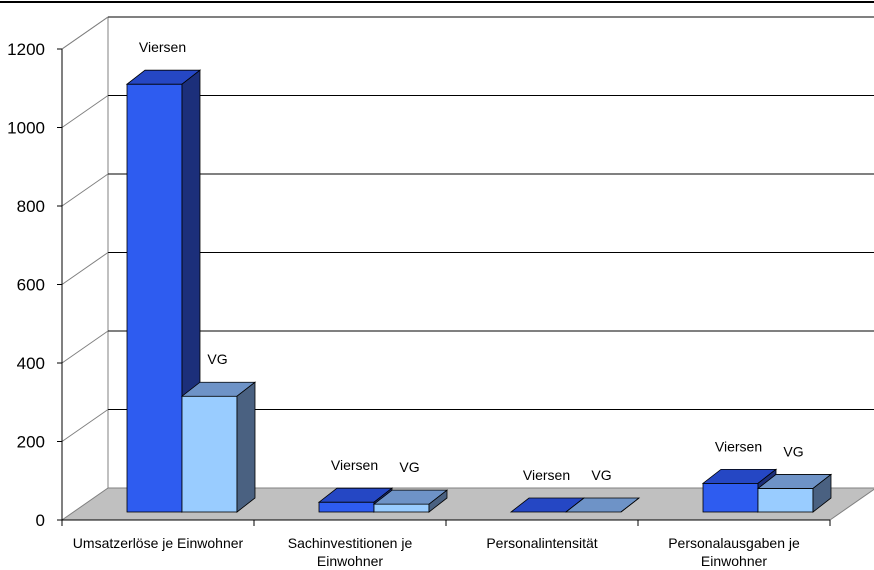 The width and height of the screenshot is (874, 570). I want to click on y-tick-label: 1000, so click(26, 128).